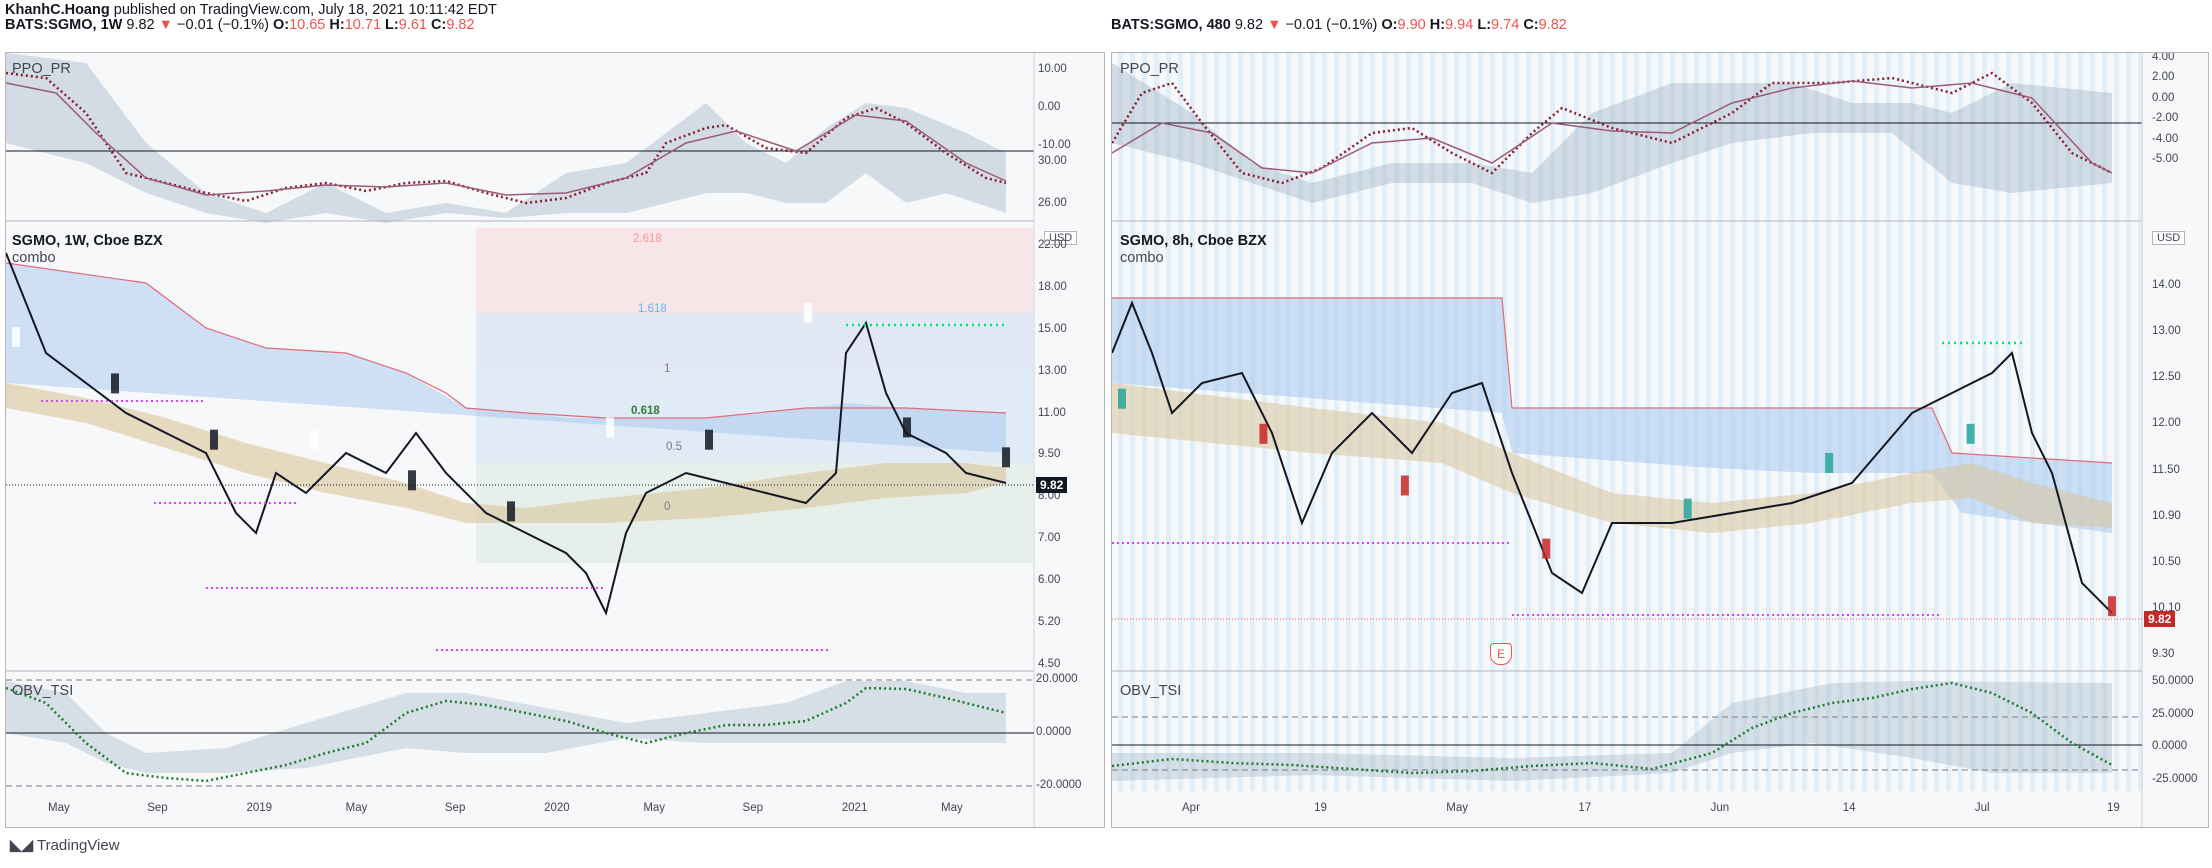  I want to click on right-obv-ticks-tick: 25.0000, so click(2173, 713).